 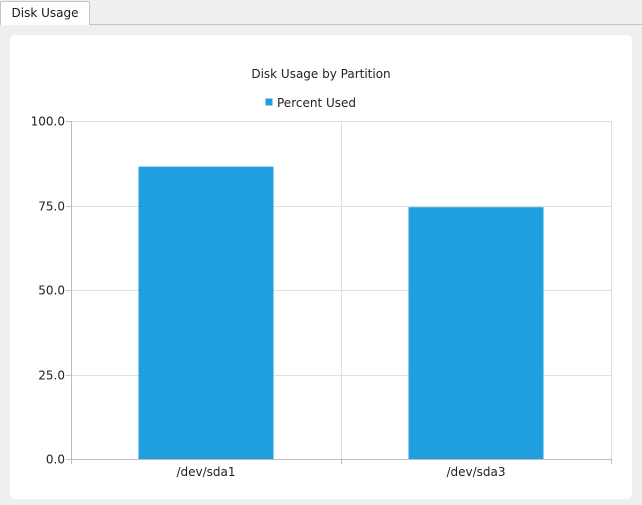 I want to click on legend-swatch, so click(x=269, y=102).